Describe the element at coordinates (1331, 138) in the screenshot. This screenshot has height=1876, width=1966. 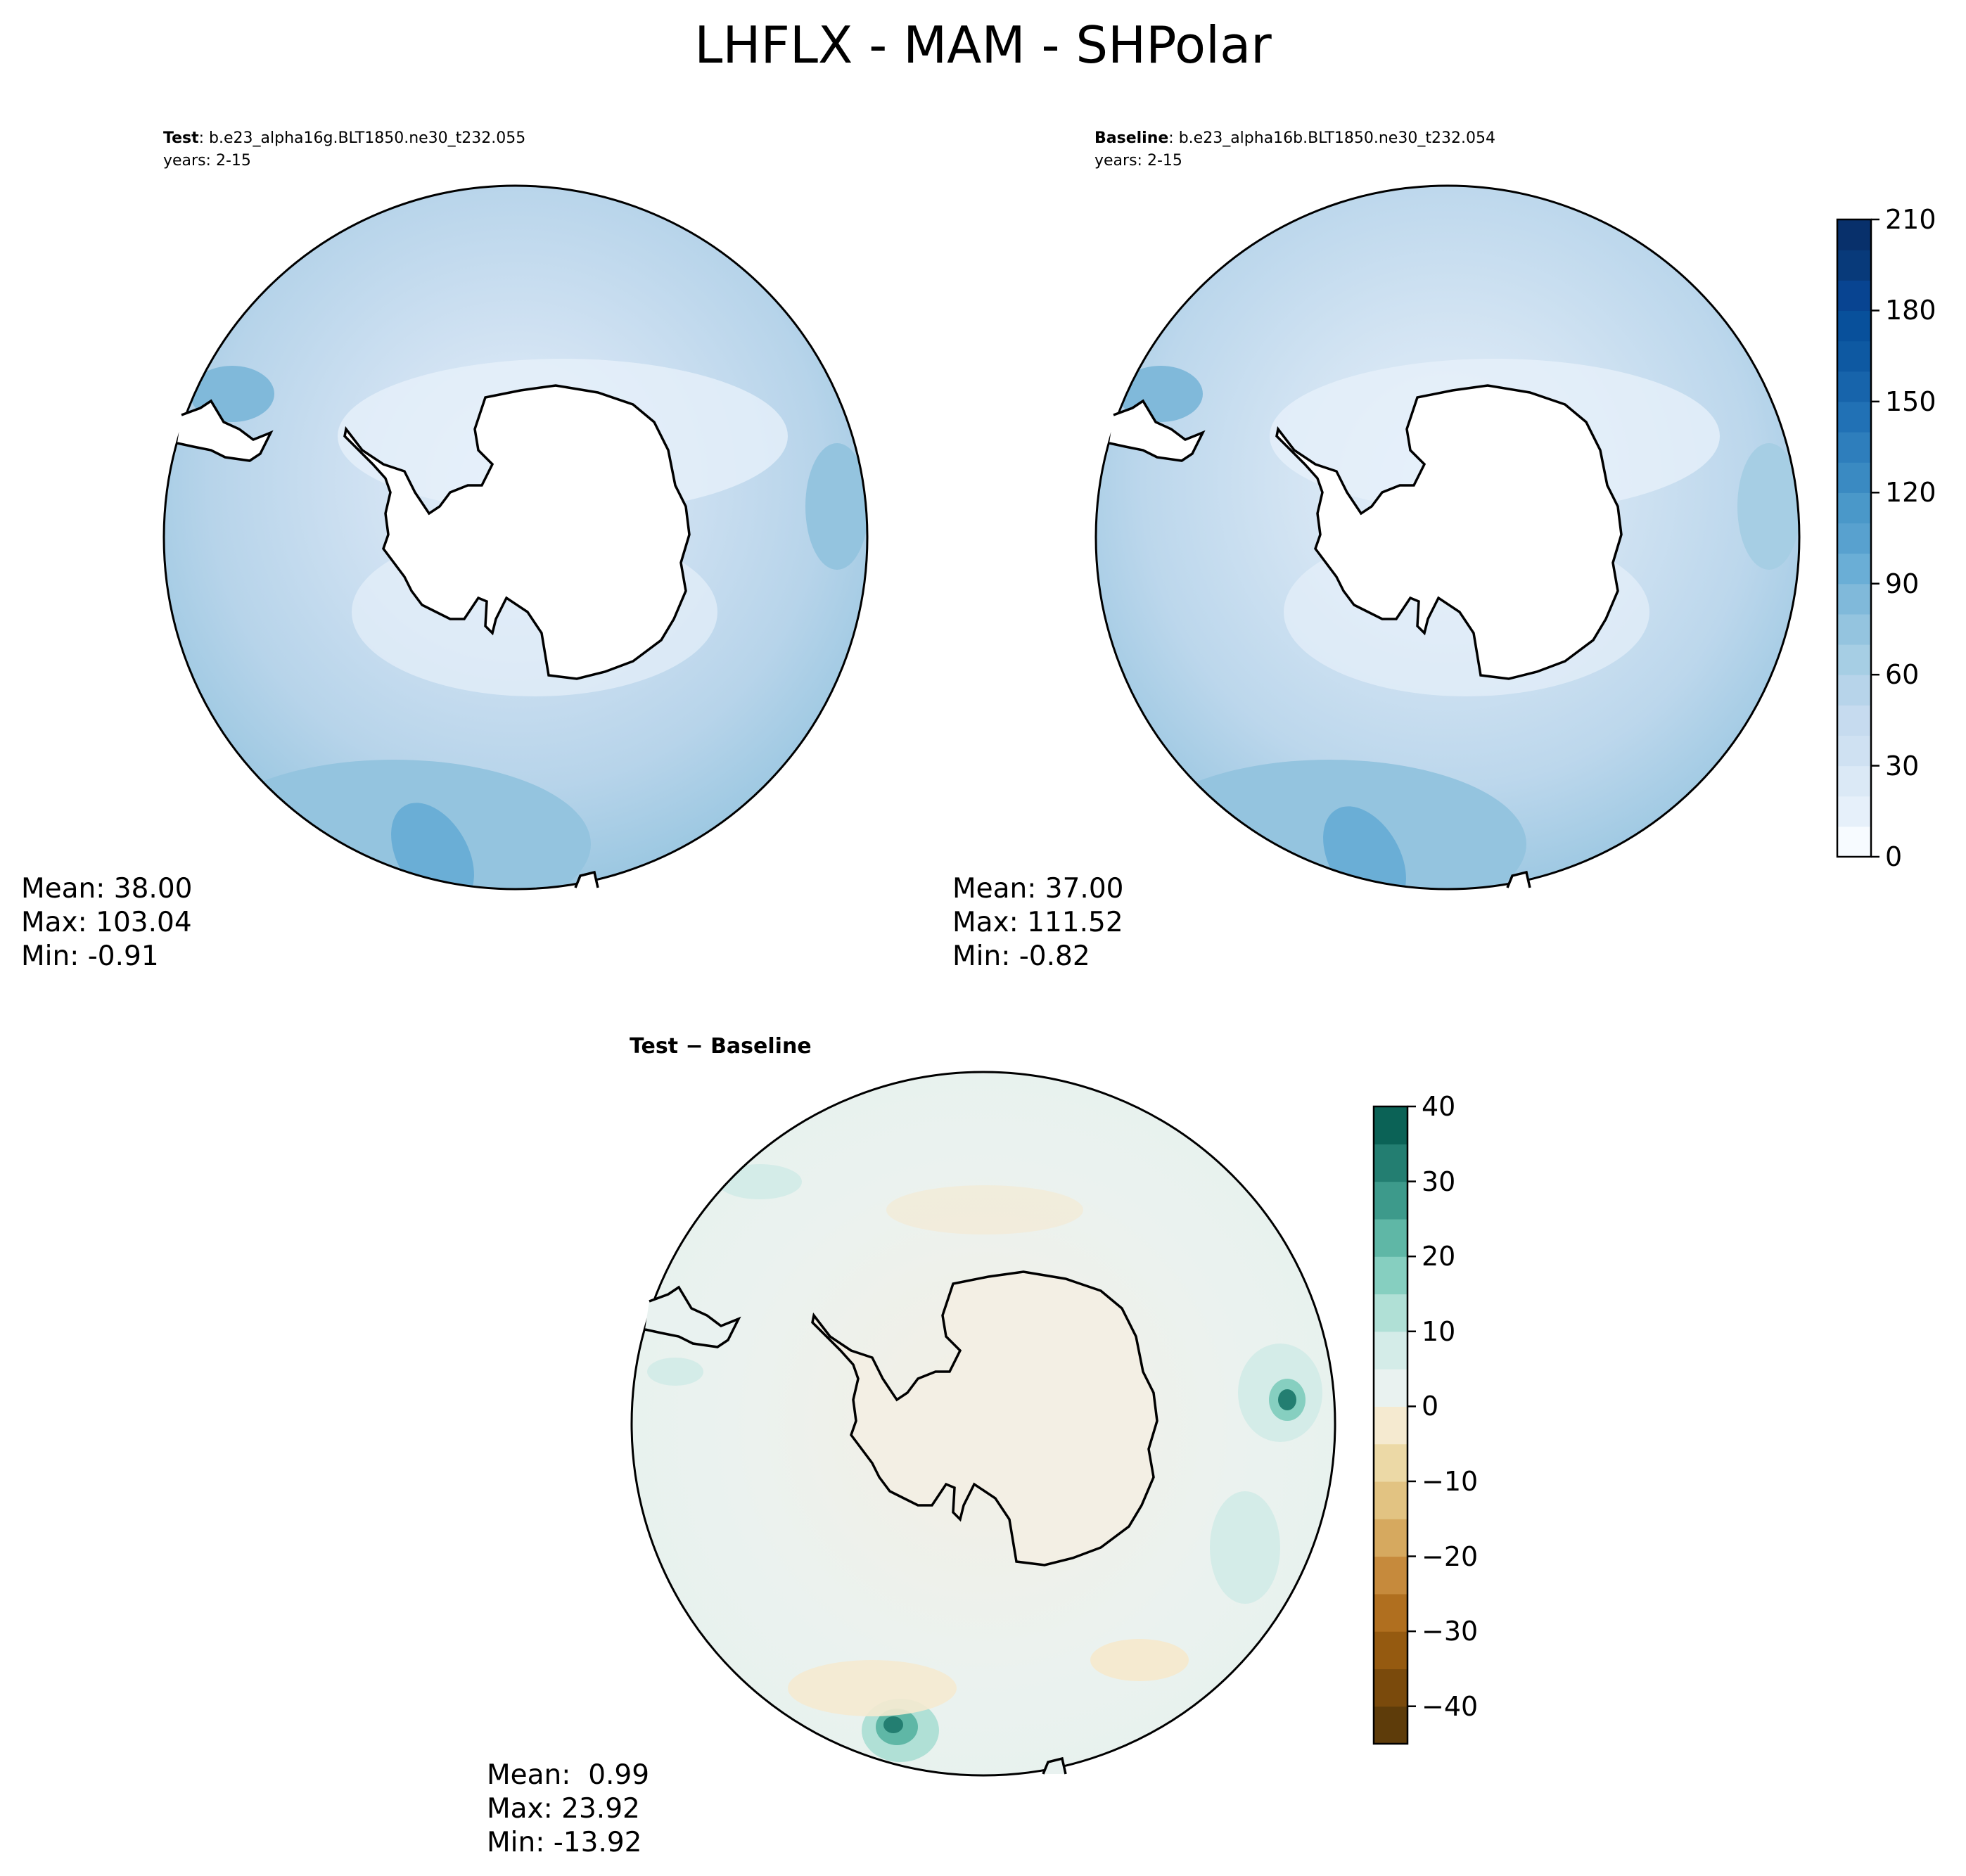
I see `baseline-case: : b.e23_alpha16b.BLT1850.ne30_t232.054` at that location.